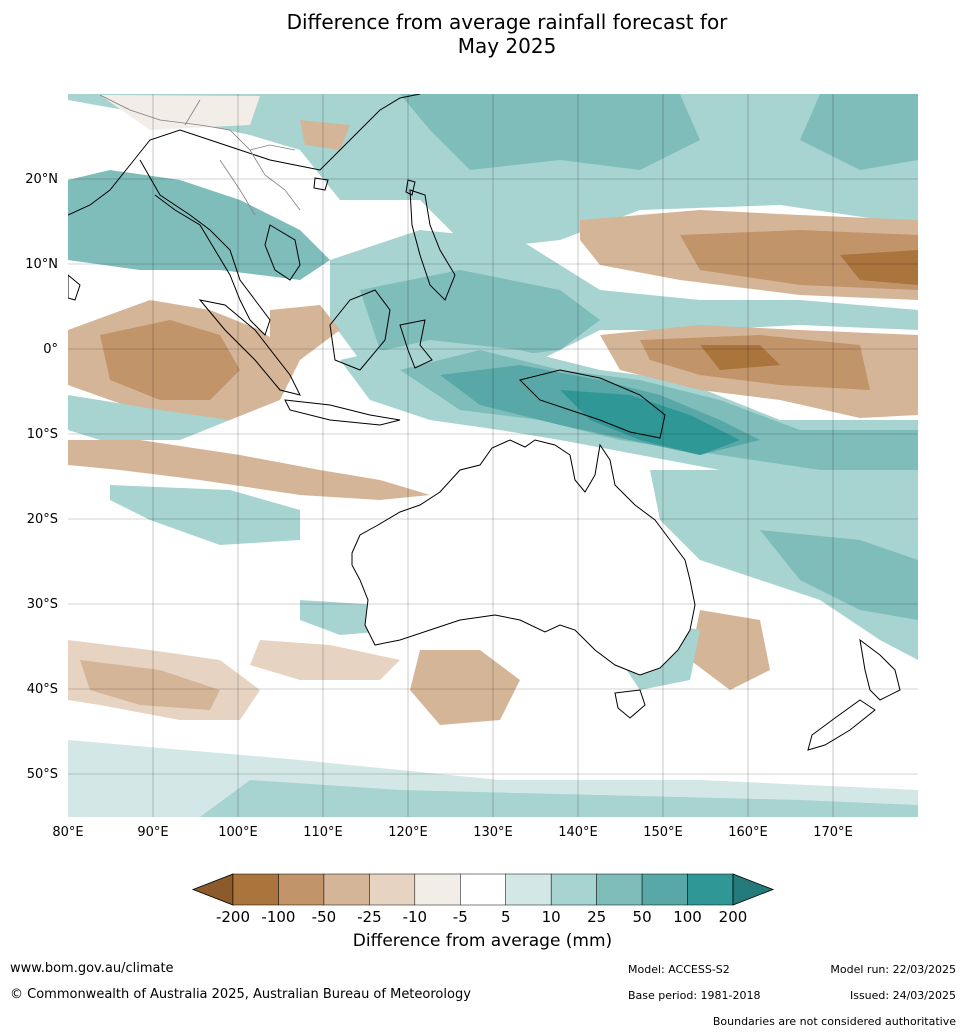 The width and height of the screenshot is (965, 1035). What do you see at coordinates (833, 832) in the screenshot?
I see `lon-label: 170°E` at bounding box center [833, 832].